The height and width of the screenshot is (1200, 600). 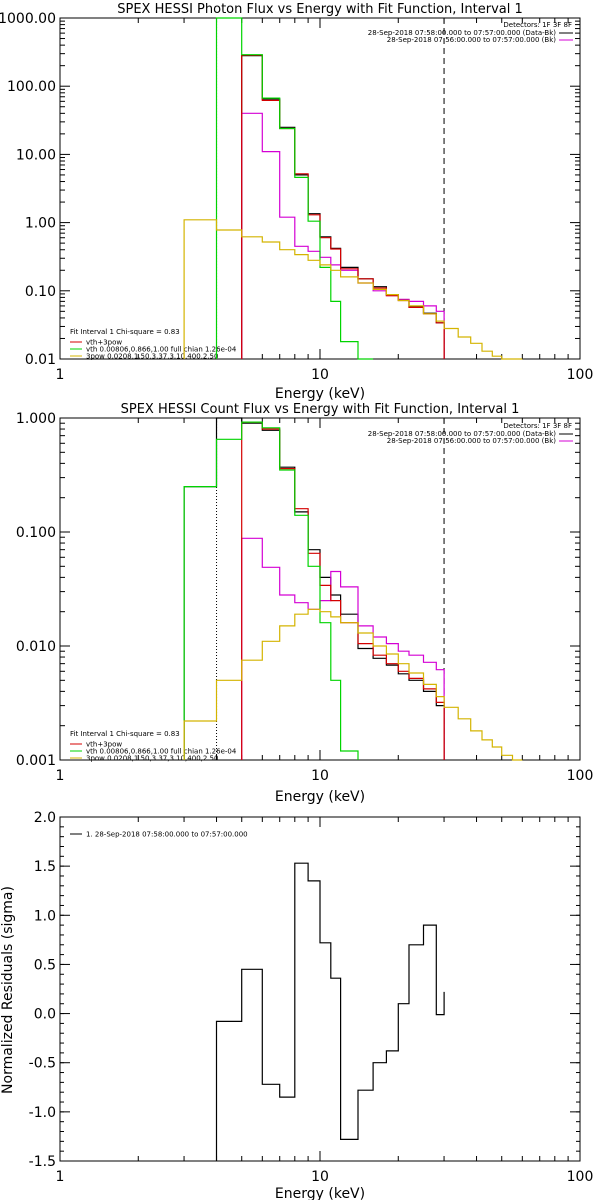 I want to click on y-tick-label: 10.00, so click(x=36, y=155).